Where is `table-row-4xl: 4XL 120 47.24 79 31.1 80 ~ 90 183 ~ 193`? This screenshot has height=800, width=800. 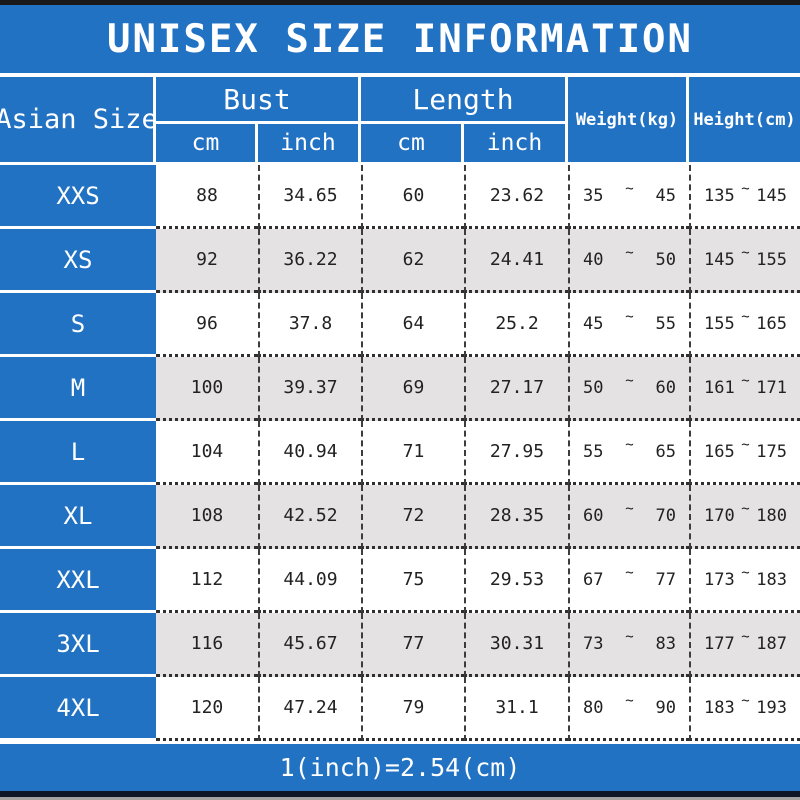
table-row-4xl: 4XL 120 47.24 79 31.1 80 ~ 90 183 ~ 193 is located at coordinates (400, 709).